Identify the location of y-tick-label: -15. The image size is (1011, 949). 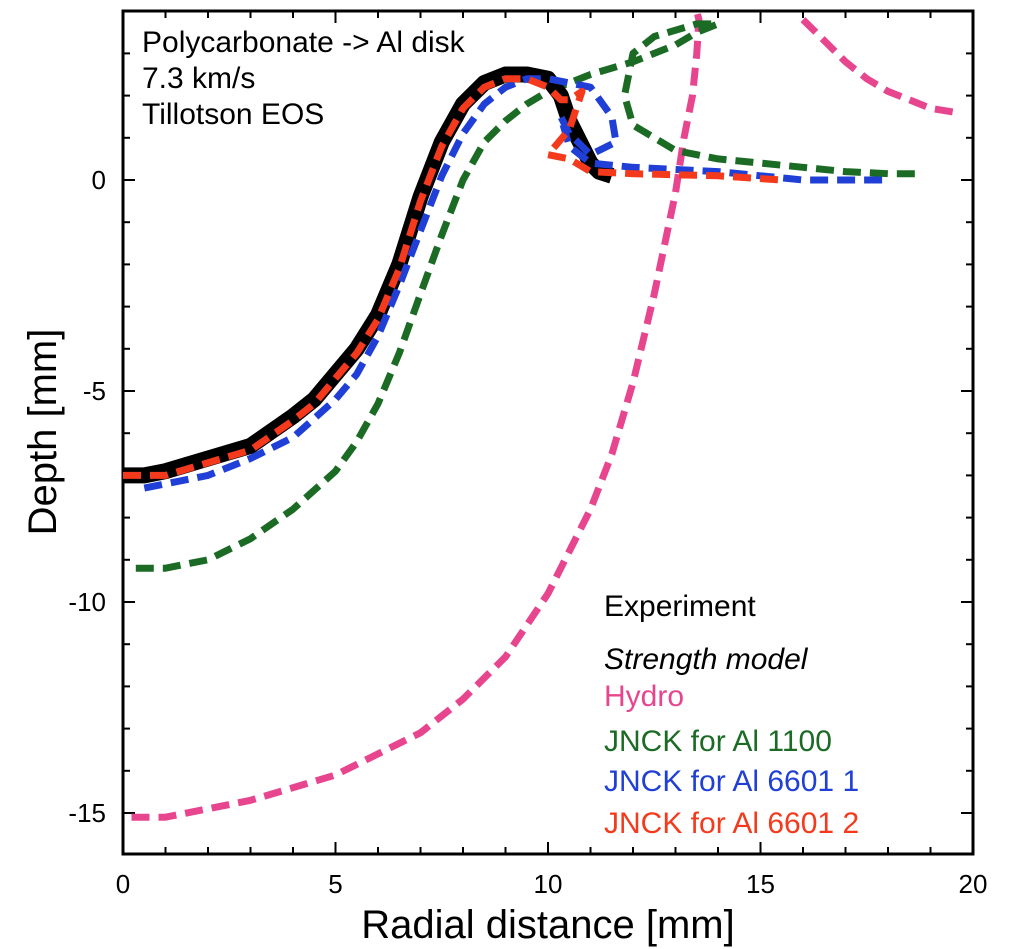
(87, 813).